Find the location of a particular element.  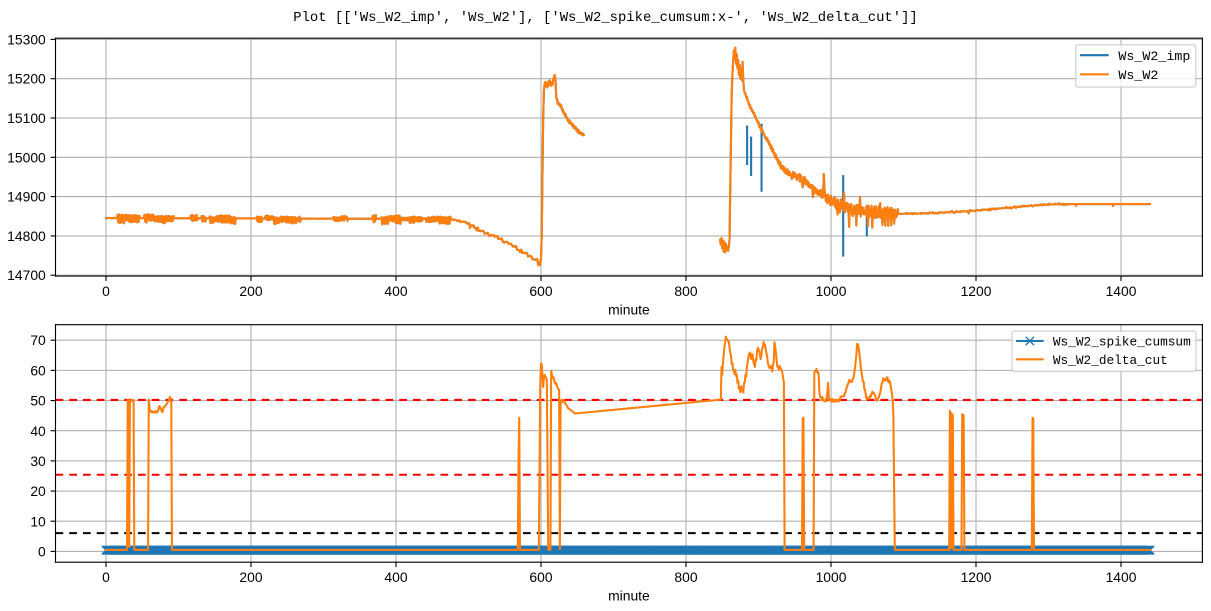

svg-text: 70 is located at coordinates (38, 340).